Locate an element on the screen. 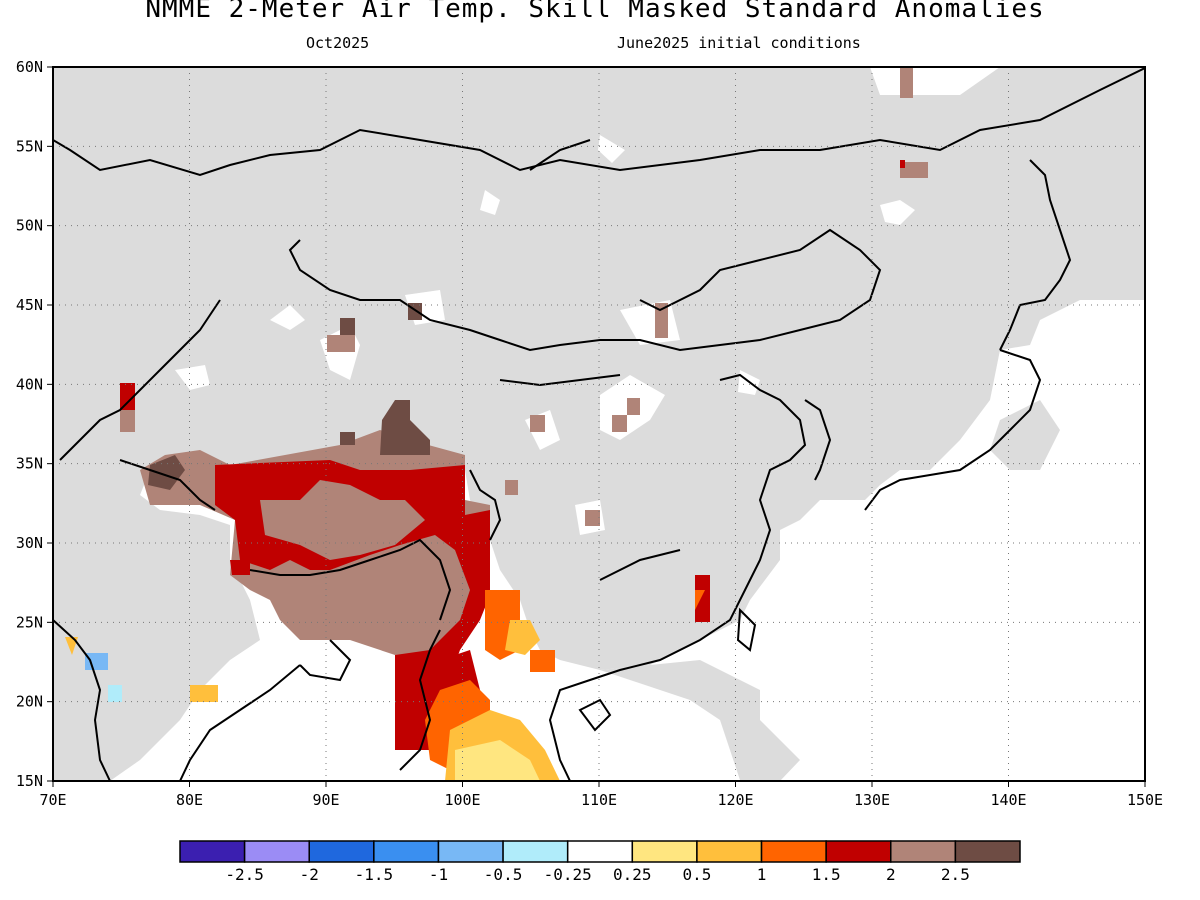  colorbar: -2.5 -2 -1.5 -1 -0.5 -0.25 0.25 0.5 1 1.5 2 2.5 is located at coordinates (600, 862).